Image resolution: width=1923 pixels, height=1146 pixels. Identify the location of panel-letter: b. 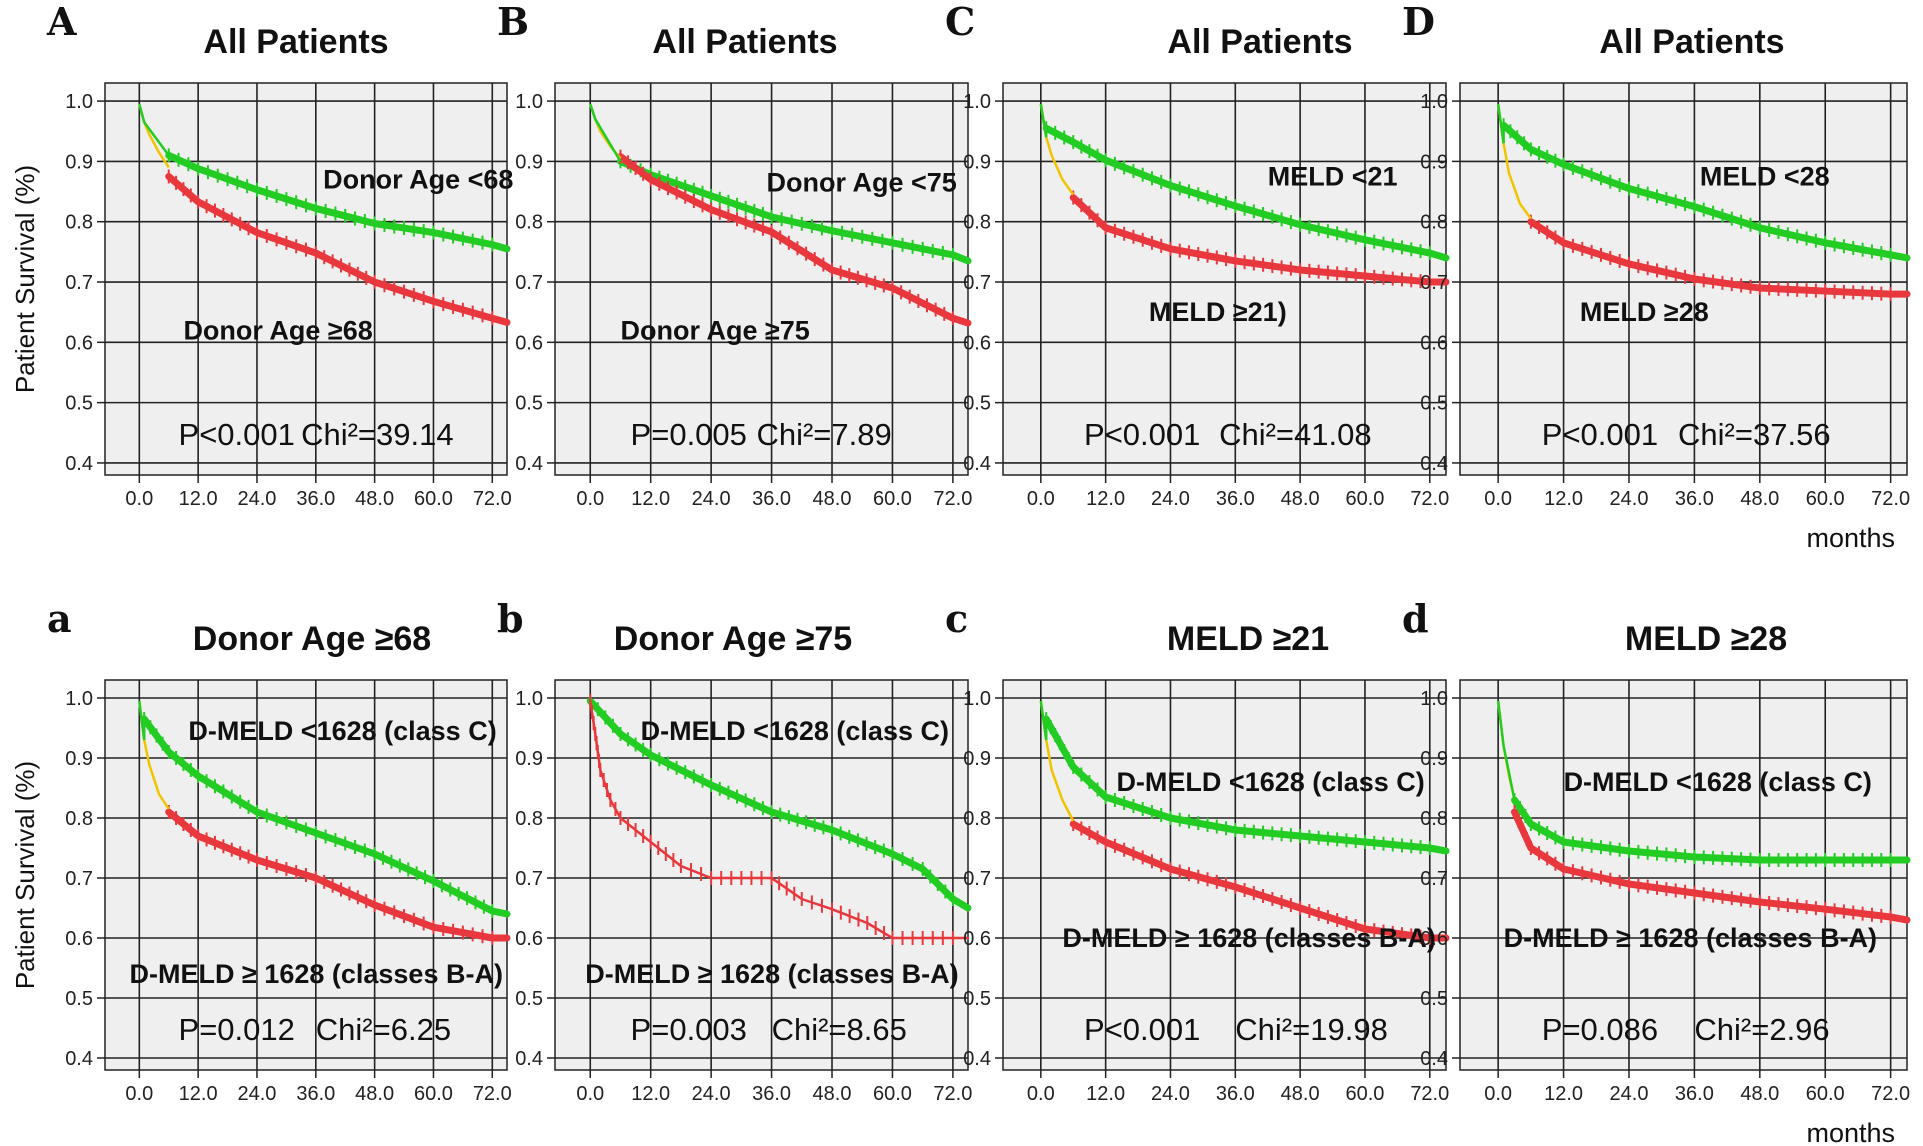
(510, 618).